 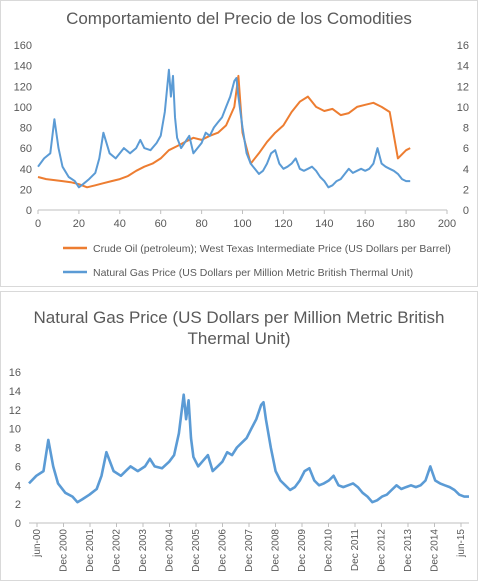 I want to click on x-tick-label: 40, so click(x=120, y=224).